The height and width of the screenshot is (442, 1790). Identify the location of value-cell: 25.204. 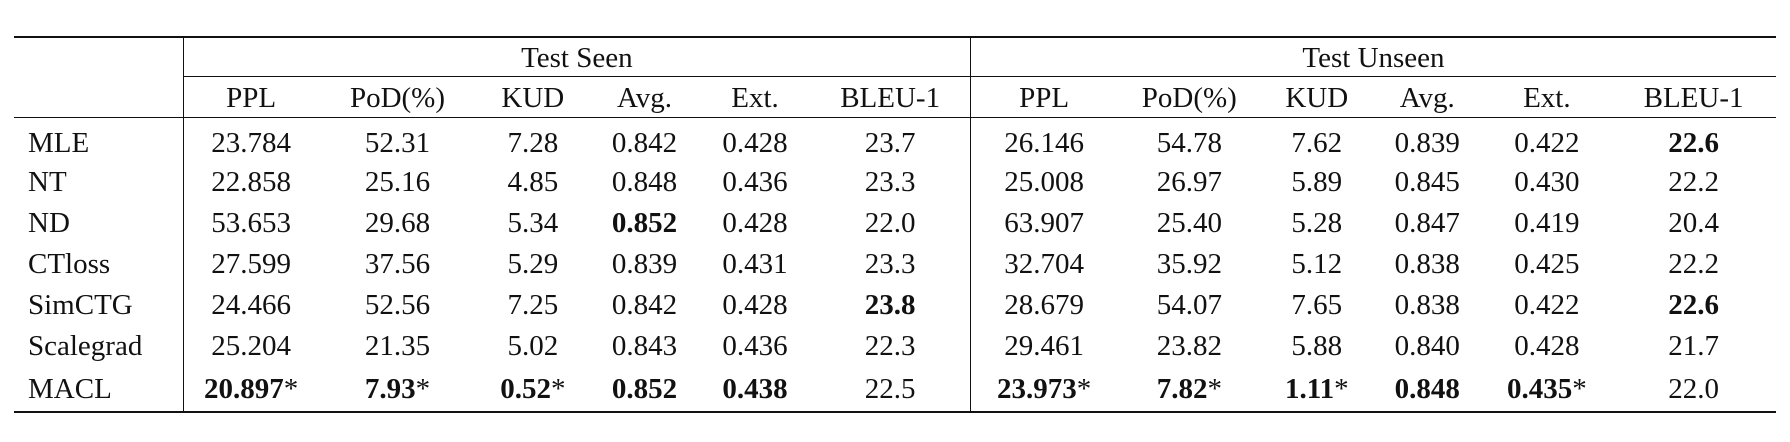
(250, 346).